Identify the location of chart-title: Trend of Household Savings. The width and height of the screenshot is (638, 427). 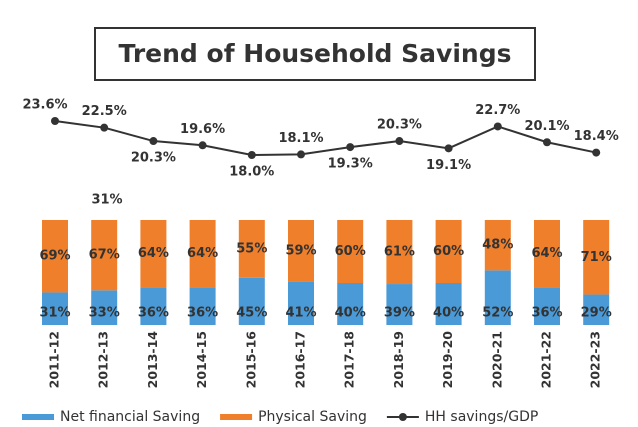
(315, 53).